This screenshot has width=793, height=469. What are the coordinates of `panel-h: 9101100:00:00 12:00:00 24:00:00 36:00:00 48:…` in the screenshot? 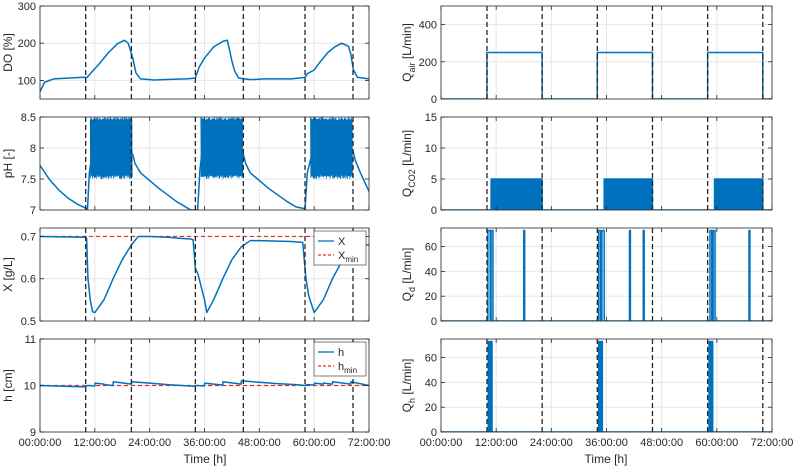 It's located at (195, 391).